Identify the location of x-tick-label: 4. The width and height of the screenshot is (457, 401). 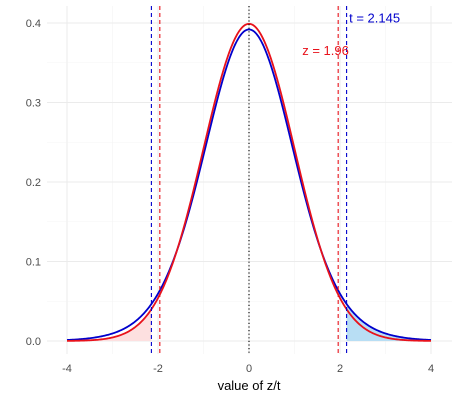
(431, 369).